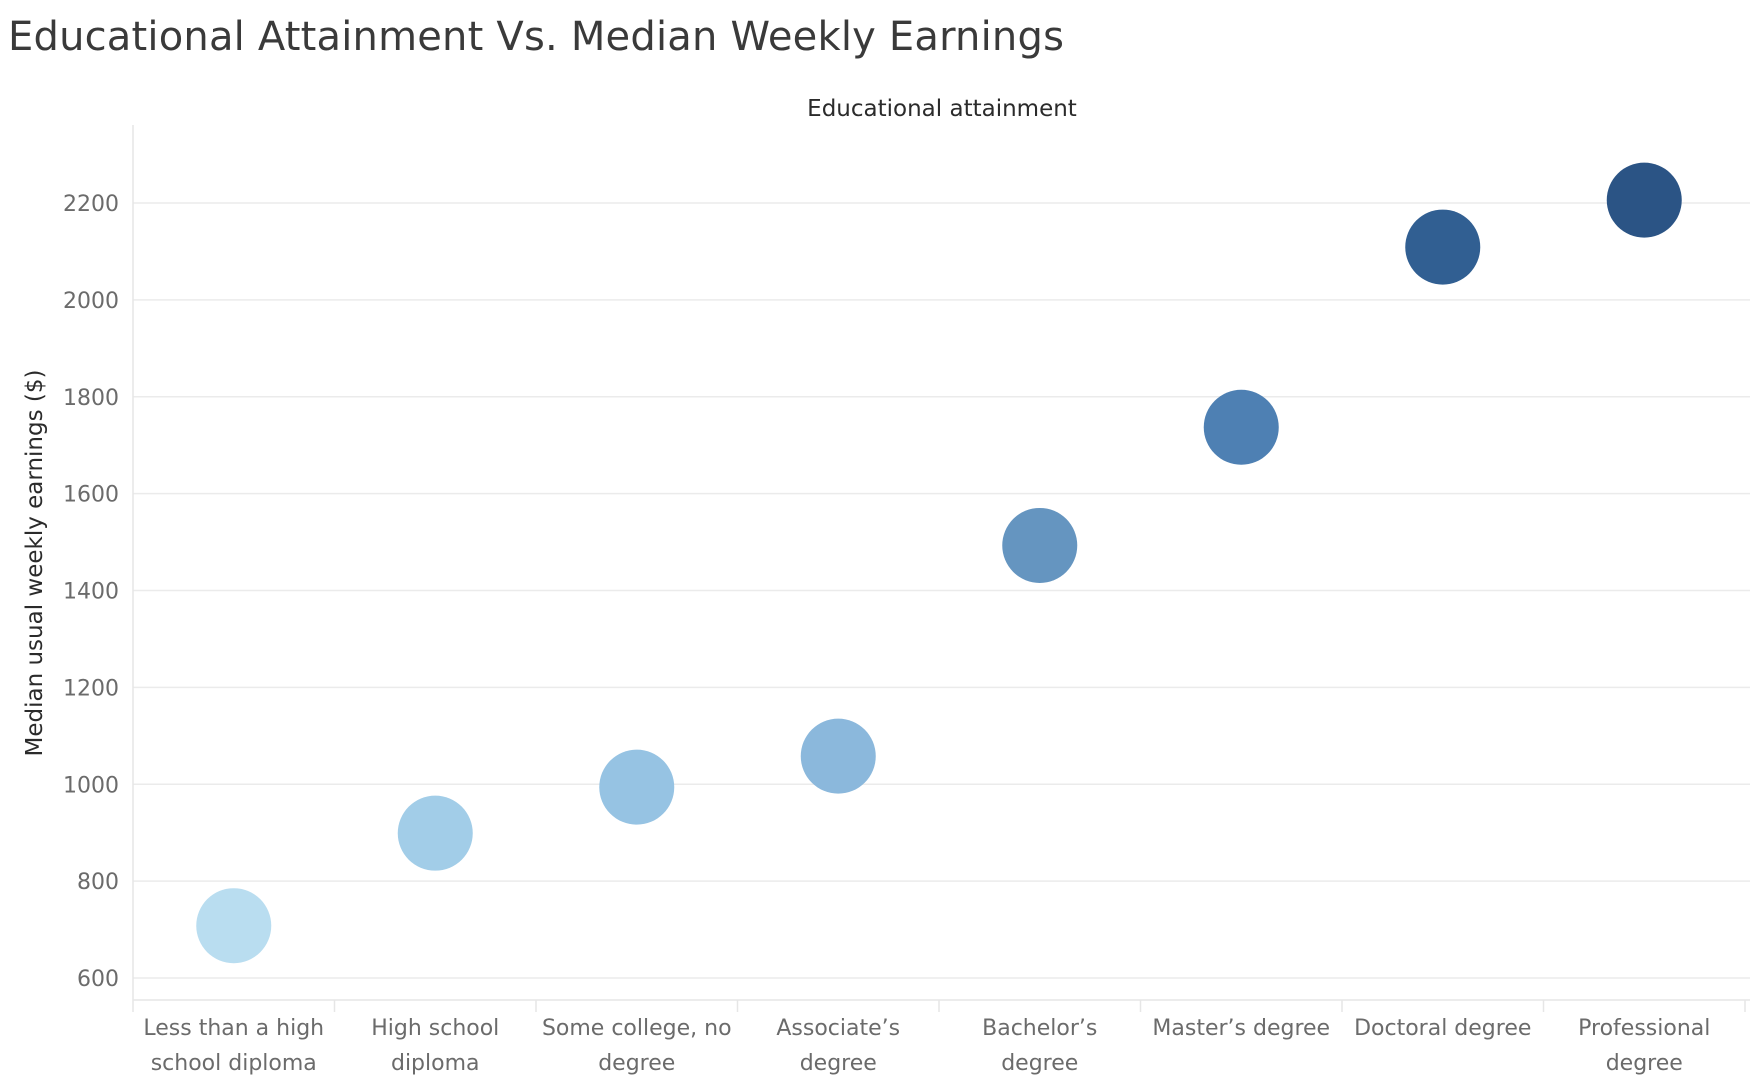  I want to click on x-tick-label: Some college, no, so click(637, 1028).